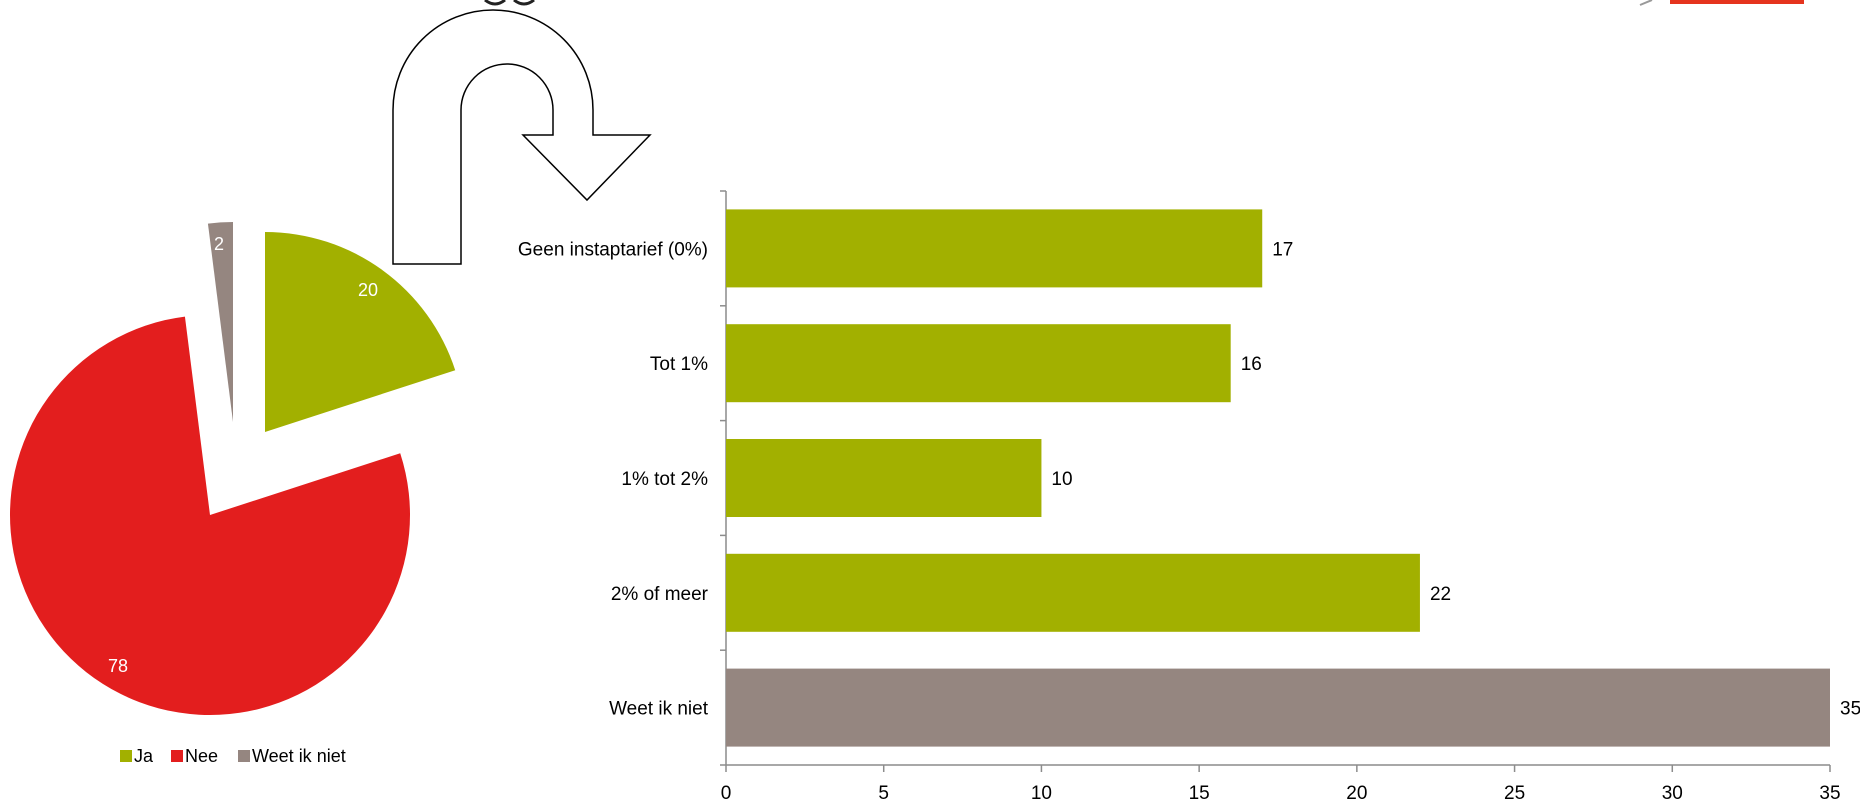 This screenshot has height=805, width=1860. I want to click on legend-label-weet-ik-niet: Weet ik niet, so click(299, 756).